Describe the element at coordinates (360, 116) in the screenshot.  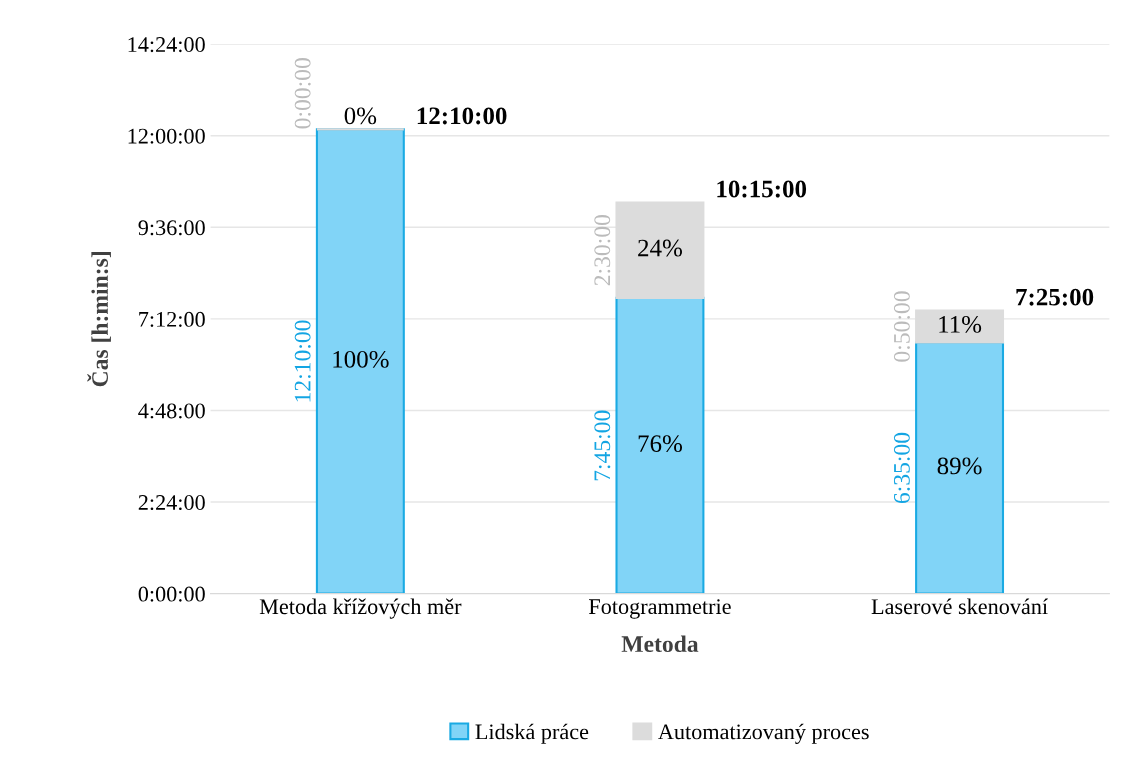
I see `annotation: 0%` at that location.